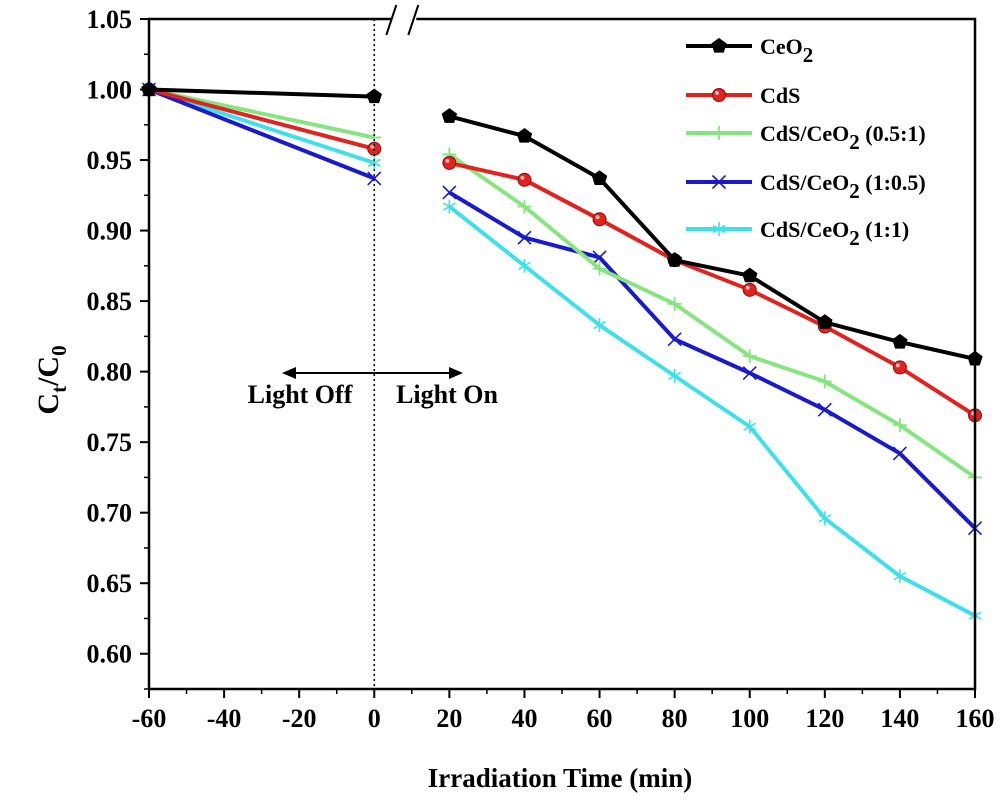  Describe the element at coordinates (749, 50) in the screenshot. I see `legend-item: CeO2` at that location.